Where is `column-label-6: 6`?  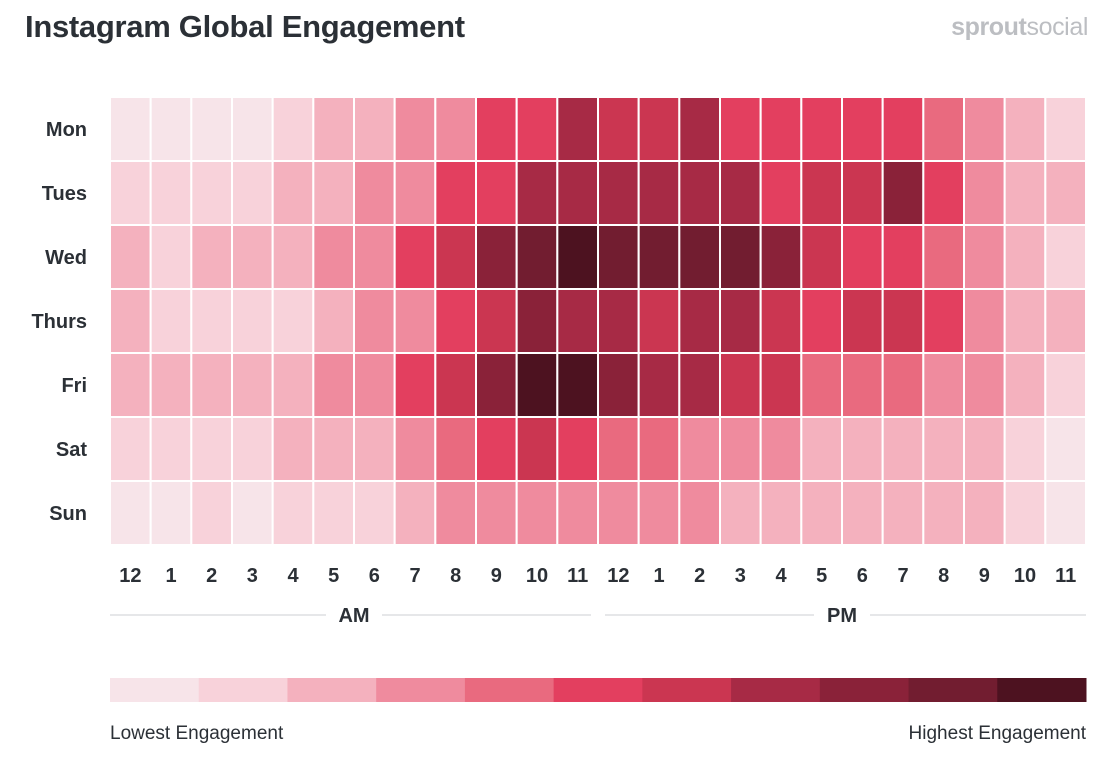
column-label-6: 6 is located at coordinates (374, 576).